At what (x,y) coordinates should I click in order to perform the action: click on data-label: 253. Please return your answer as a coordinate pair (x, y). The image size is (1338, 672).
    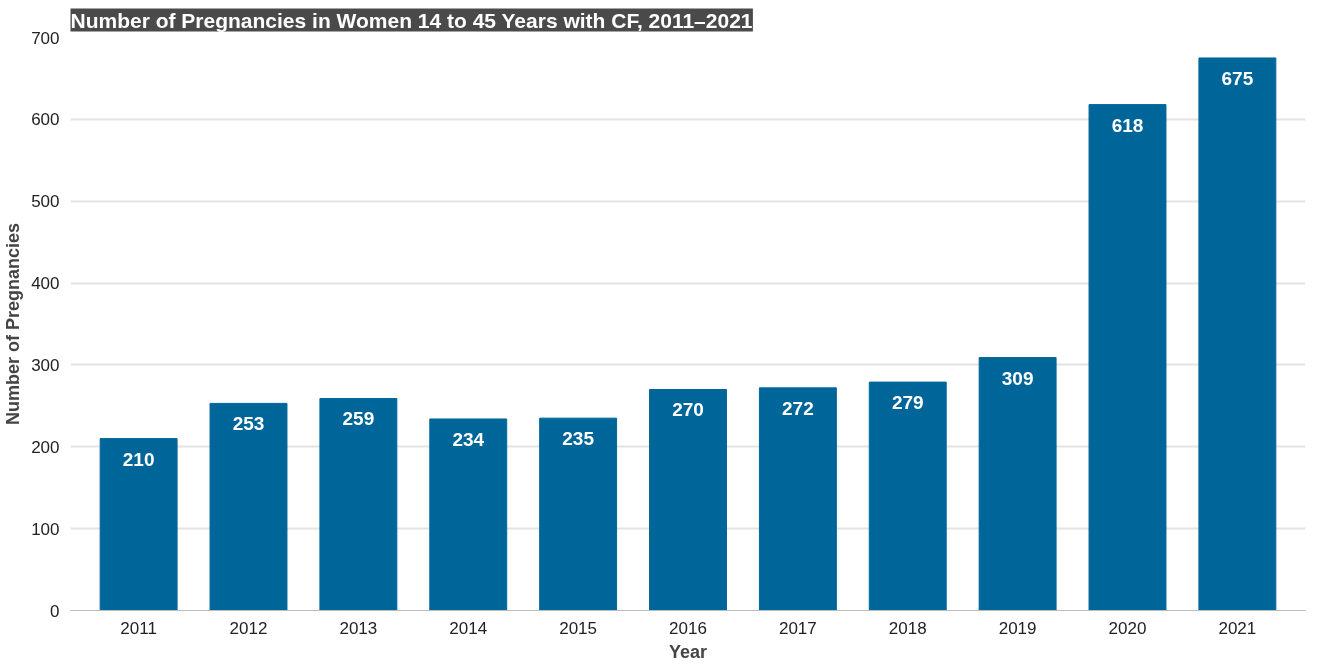
    Looking at the image, I should click on (248, 424).